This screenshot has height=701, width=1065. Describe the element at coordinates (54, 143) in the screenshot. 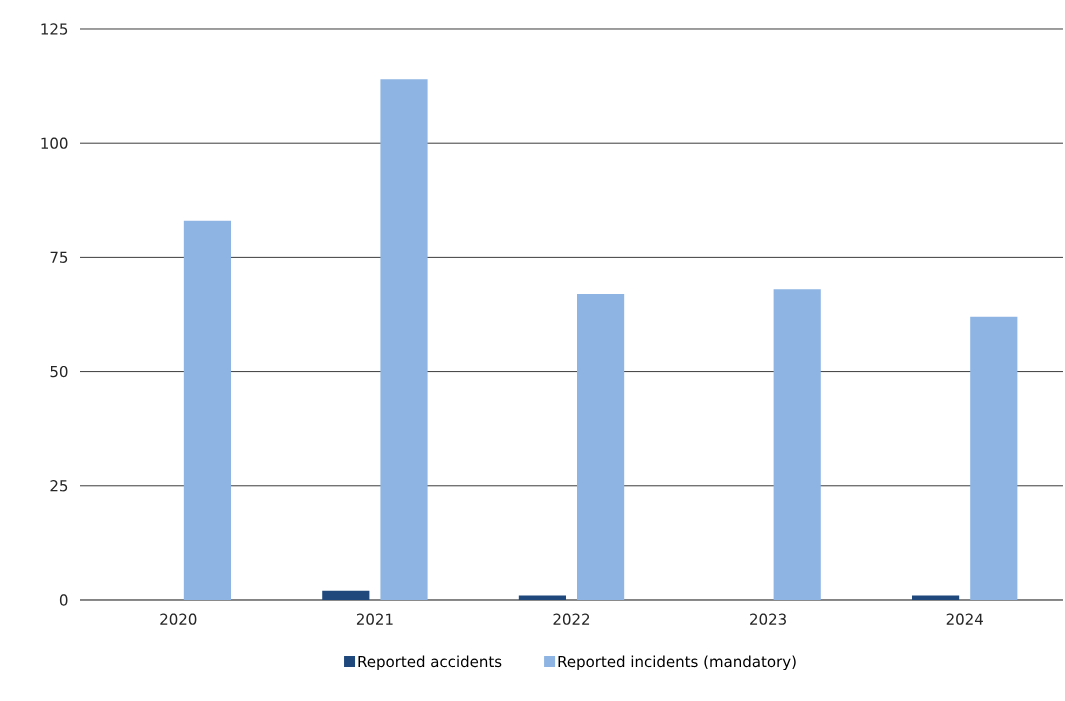

I see `y-tick-label: 100` at that location.